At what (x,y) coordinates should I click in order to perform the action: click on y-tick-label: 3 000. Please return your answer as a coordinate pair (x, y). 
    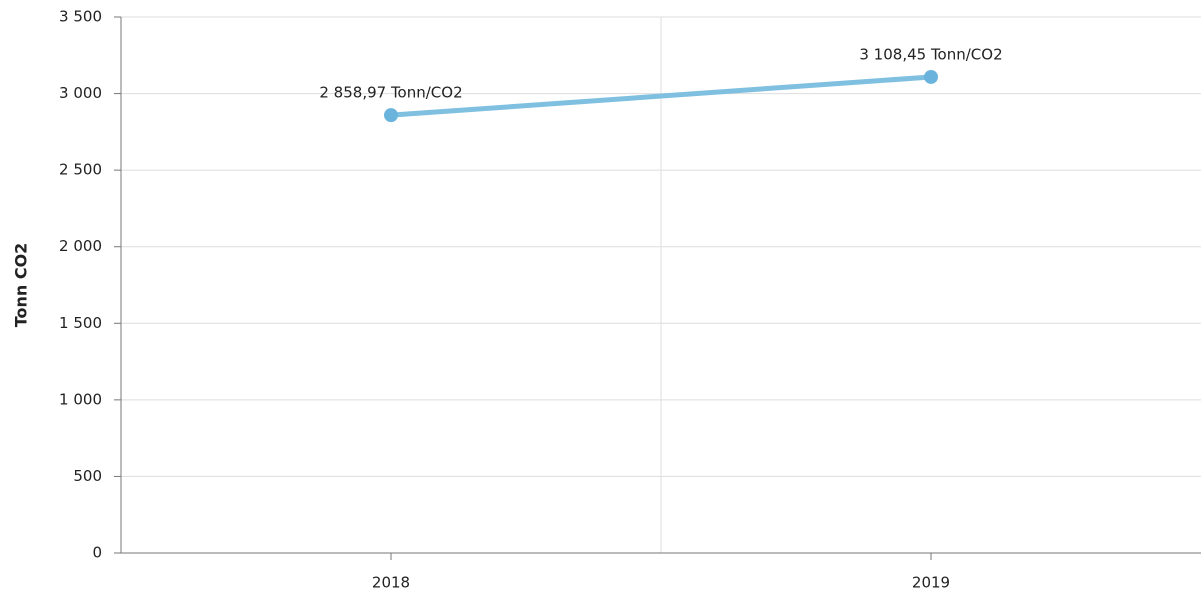
    Looking at the image, I should click on (80, 93).